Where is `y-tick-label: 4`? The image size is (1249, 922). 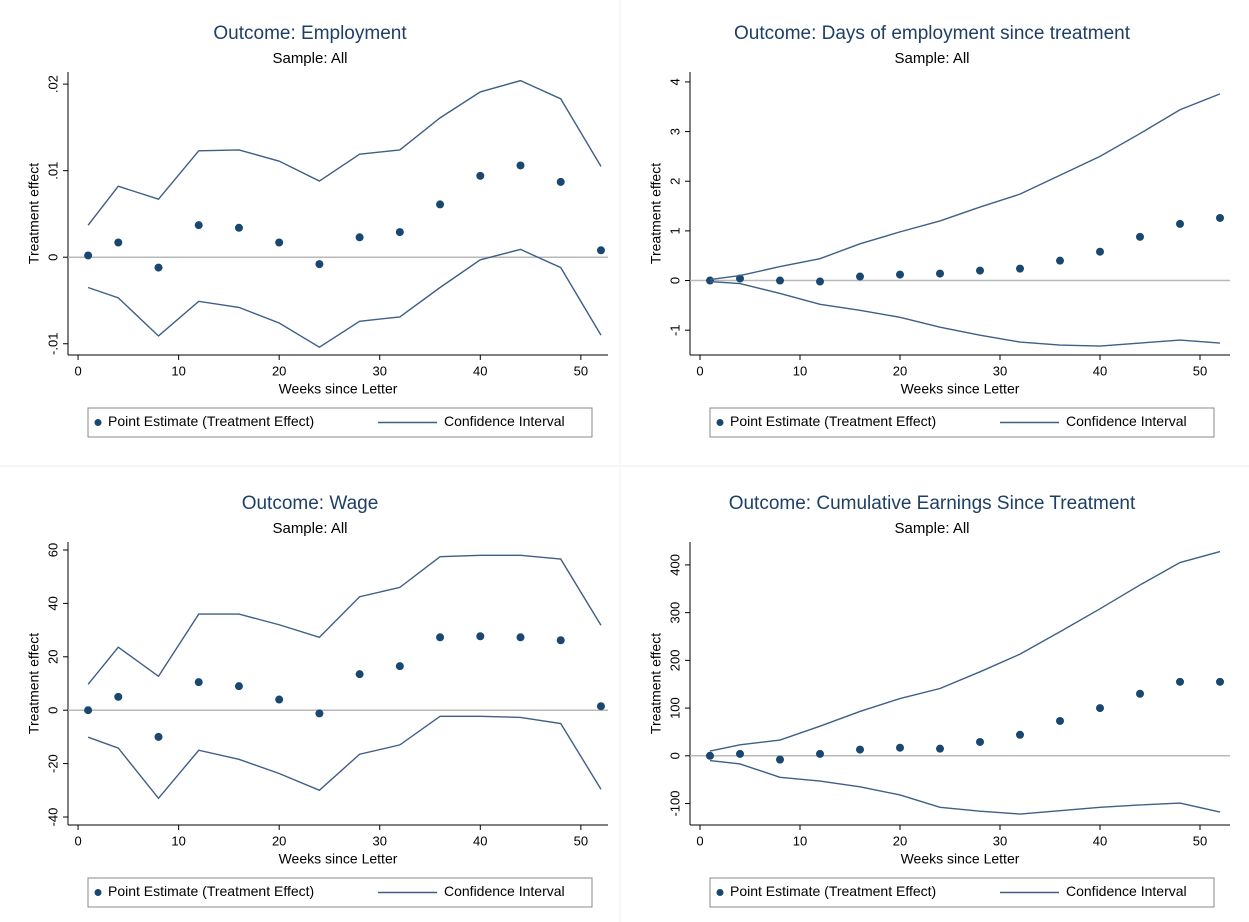 y-tick-label: 4 is located at coordinates (674, 81).